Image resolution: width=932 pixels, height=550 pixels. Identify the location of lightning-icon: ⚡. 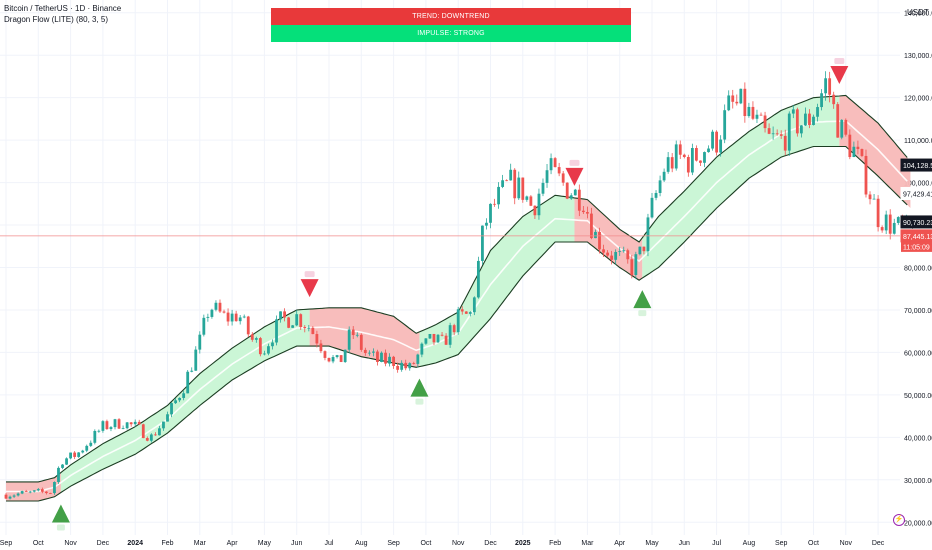
(899, 520).